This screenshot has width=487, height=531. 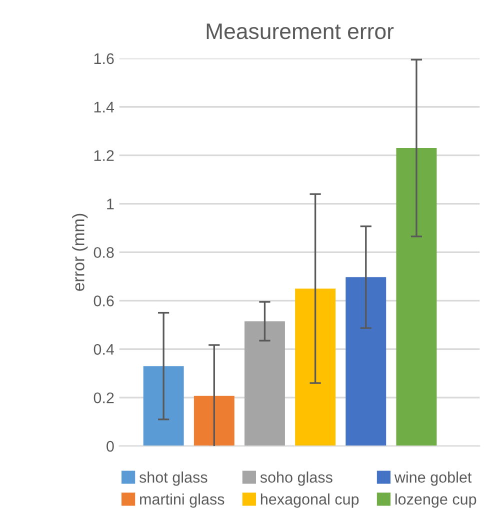 I want to click on y-tick-label: 0.6, so click(x=104, y=301).